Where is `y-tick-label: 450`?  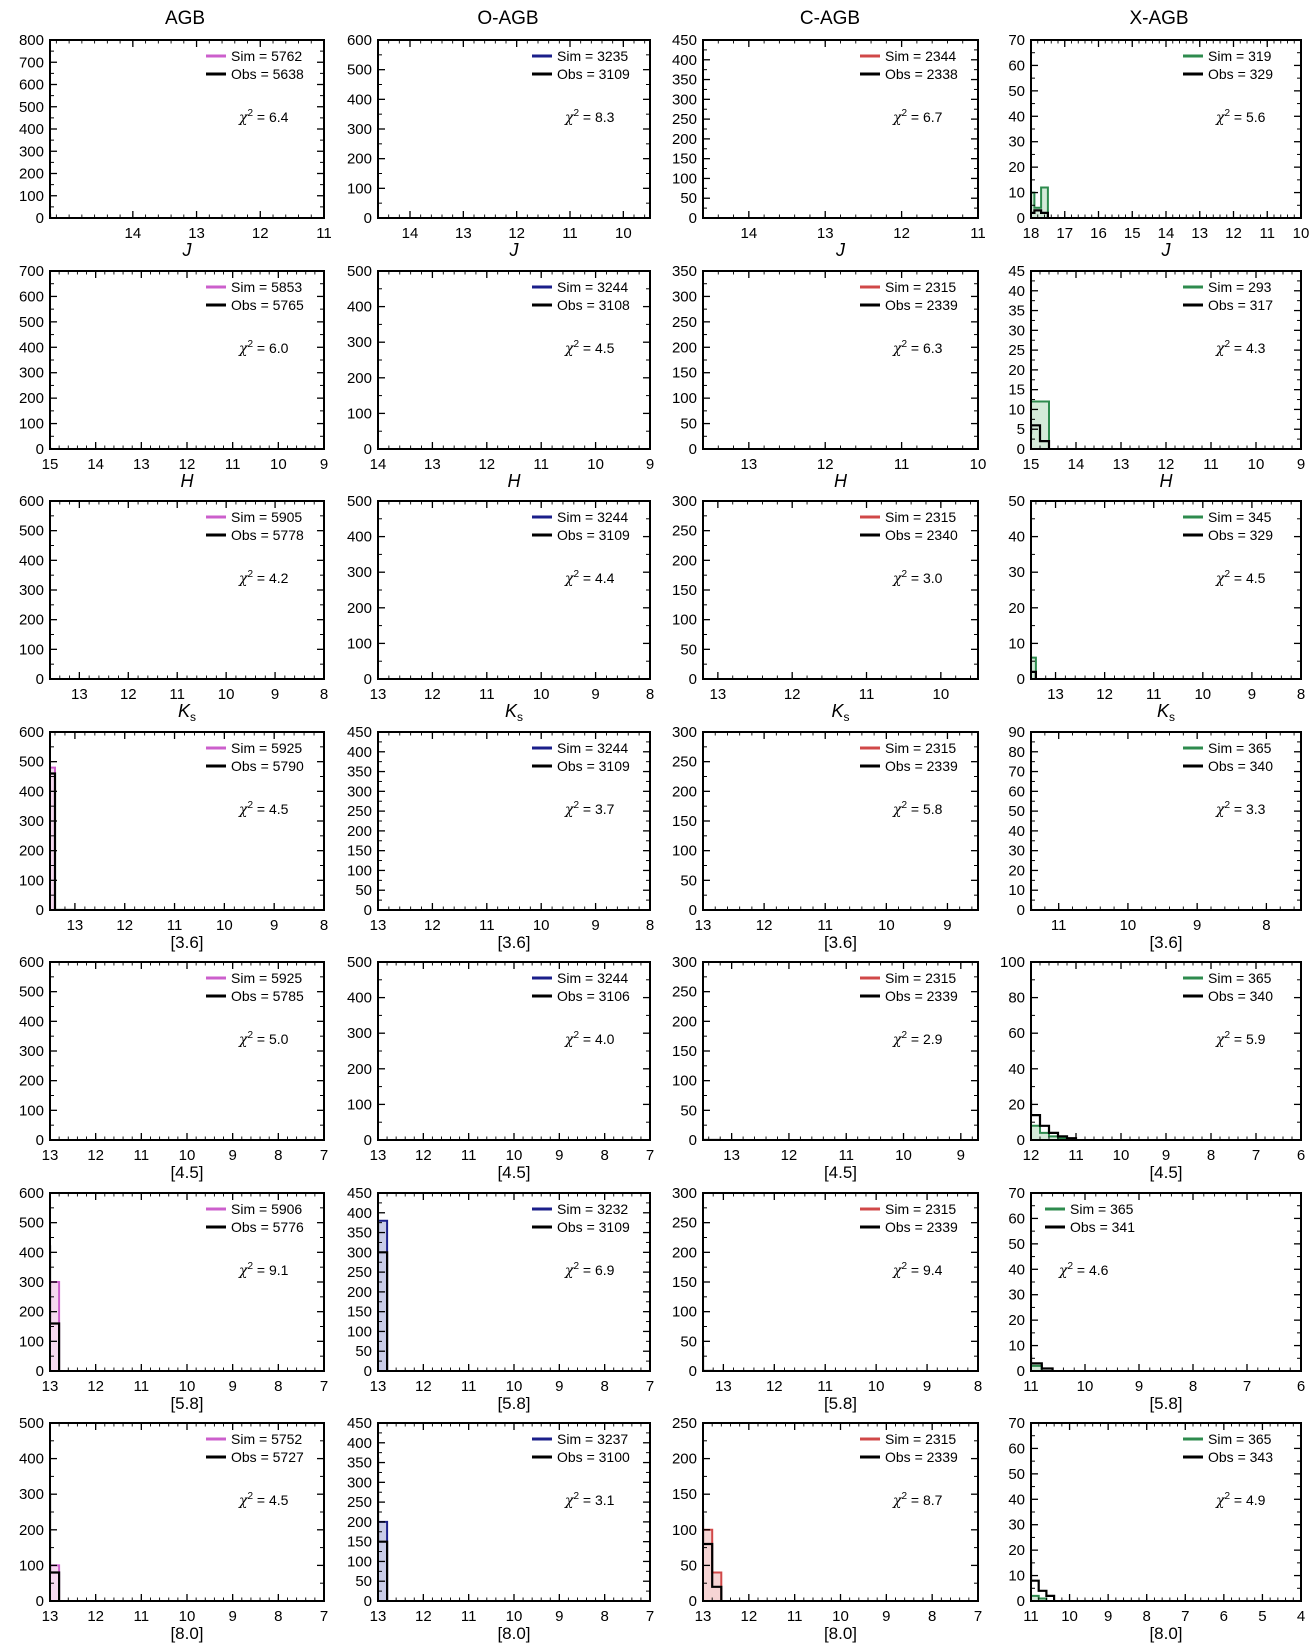 y-tick-label: 450 is located at coordinates (359, 732).